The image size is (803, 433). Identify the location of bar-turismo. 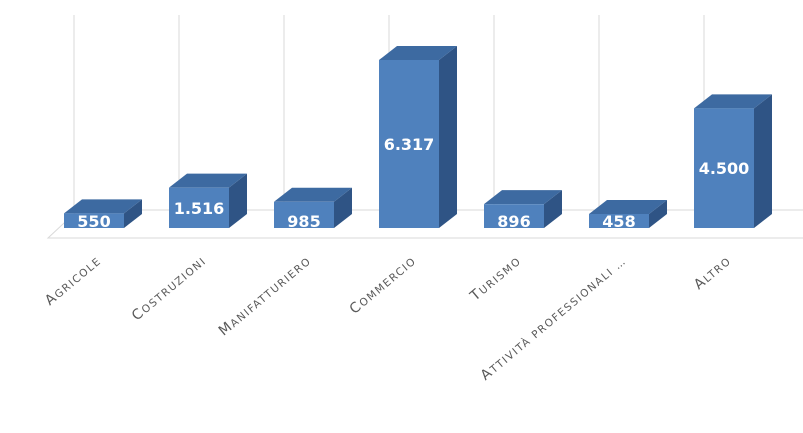
(523, 209).